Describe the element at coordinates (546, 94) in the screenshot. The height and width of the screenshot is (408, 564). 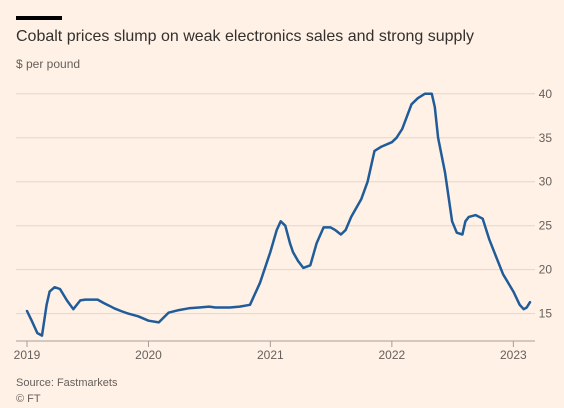
I see `y-tick-label: 40` at that location.